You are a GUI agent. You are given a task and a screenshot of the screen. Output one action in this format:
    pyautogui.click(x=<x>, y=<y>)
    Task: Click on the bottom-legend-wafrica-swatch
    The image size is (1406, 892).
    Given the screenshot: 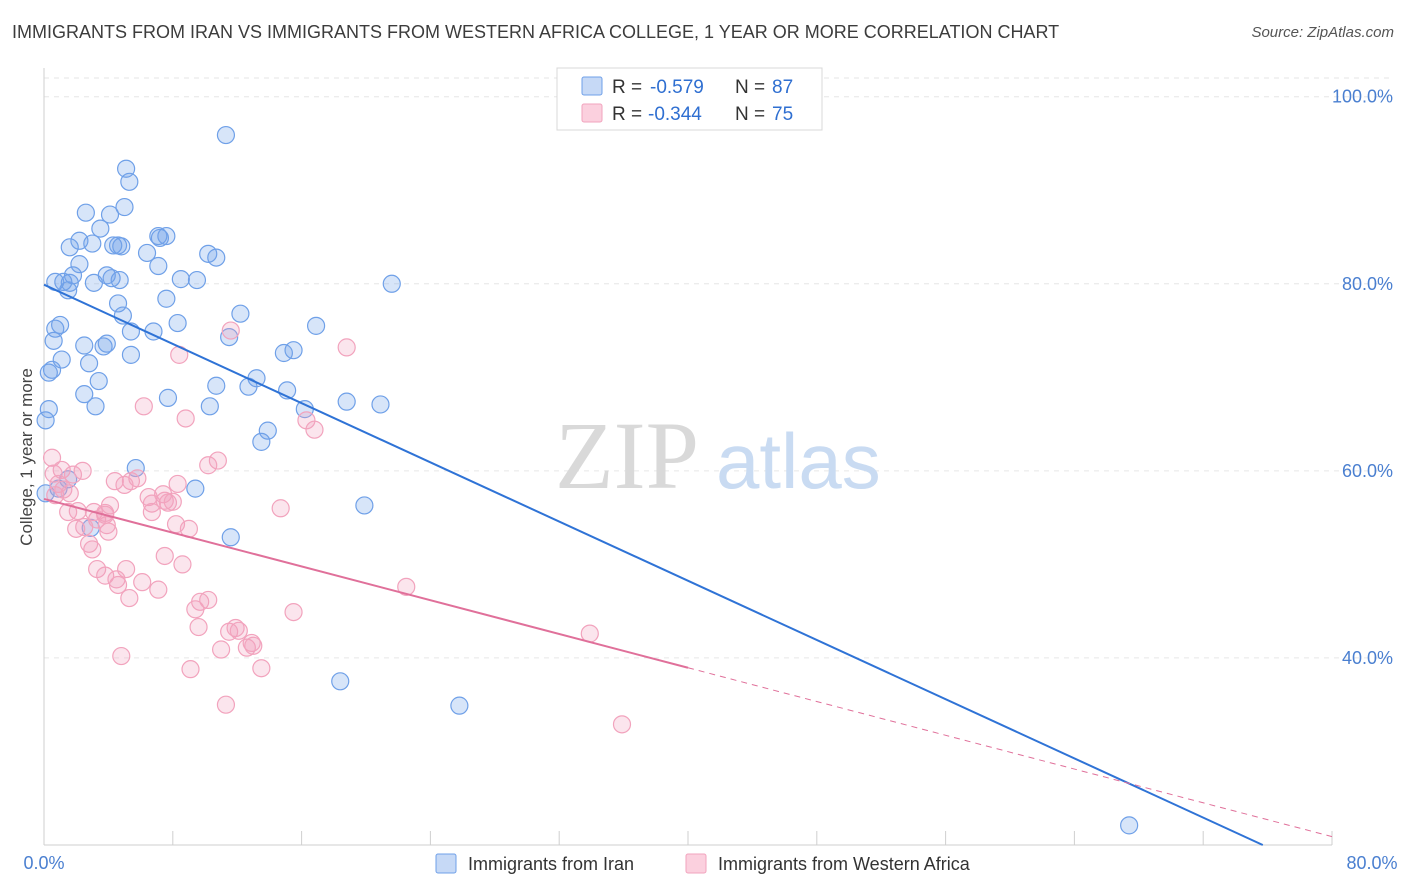 What is the action you would take?
    pyautogui.click(x=696, y=863)
    